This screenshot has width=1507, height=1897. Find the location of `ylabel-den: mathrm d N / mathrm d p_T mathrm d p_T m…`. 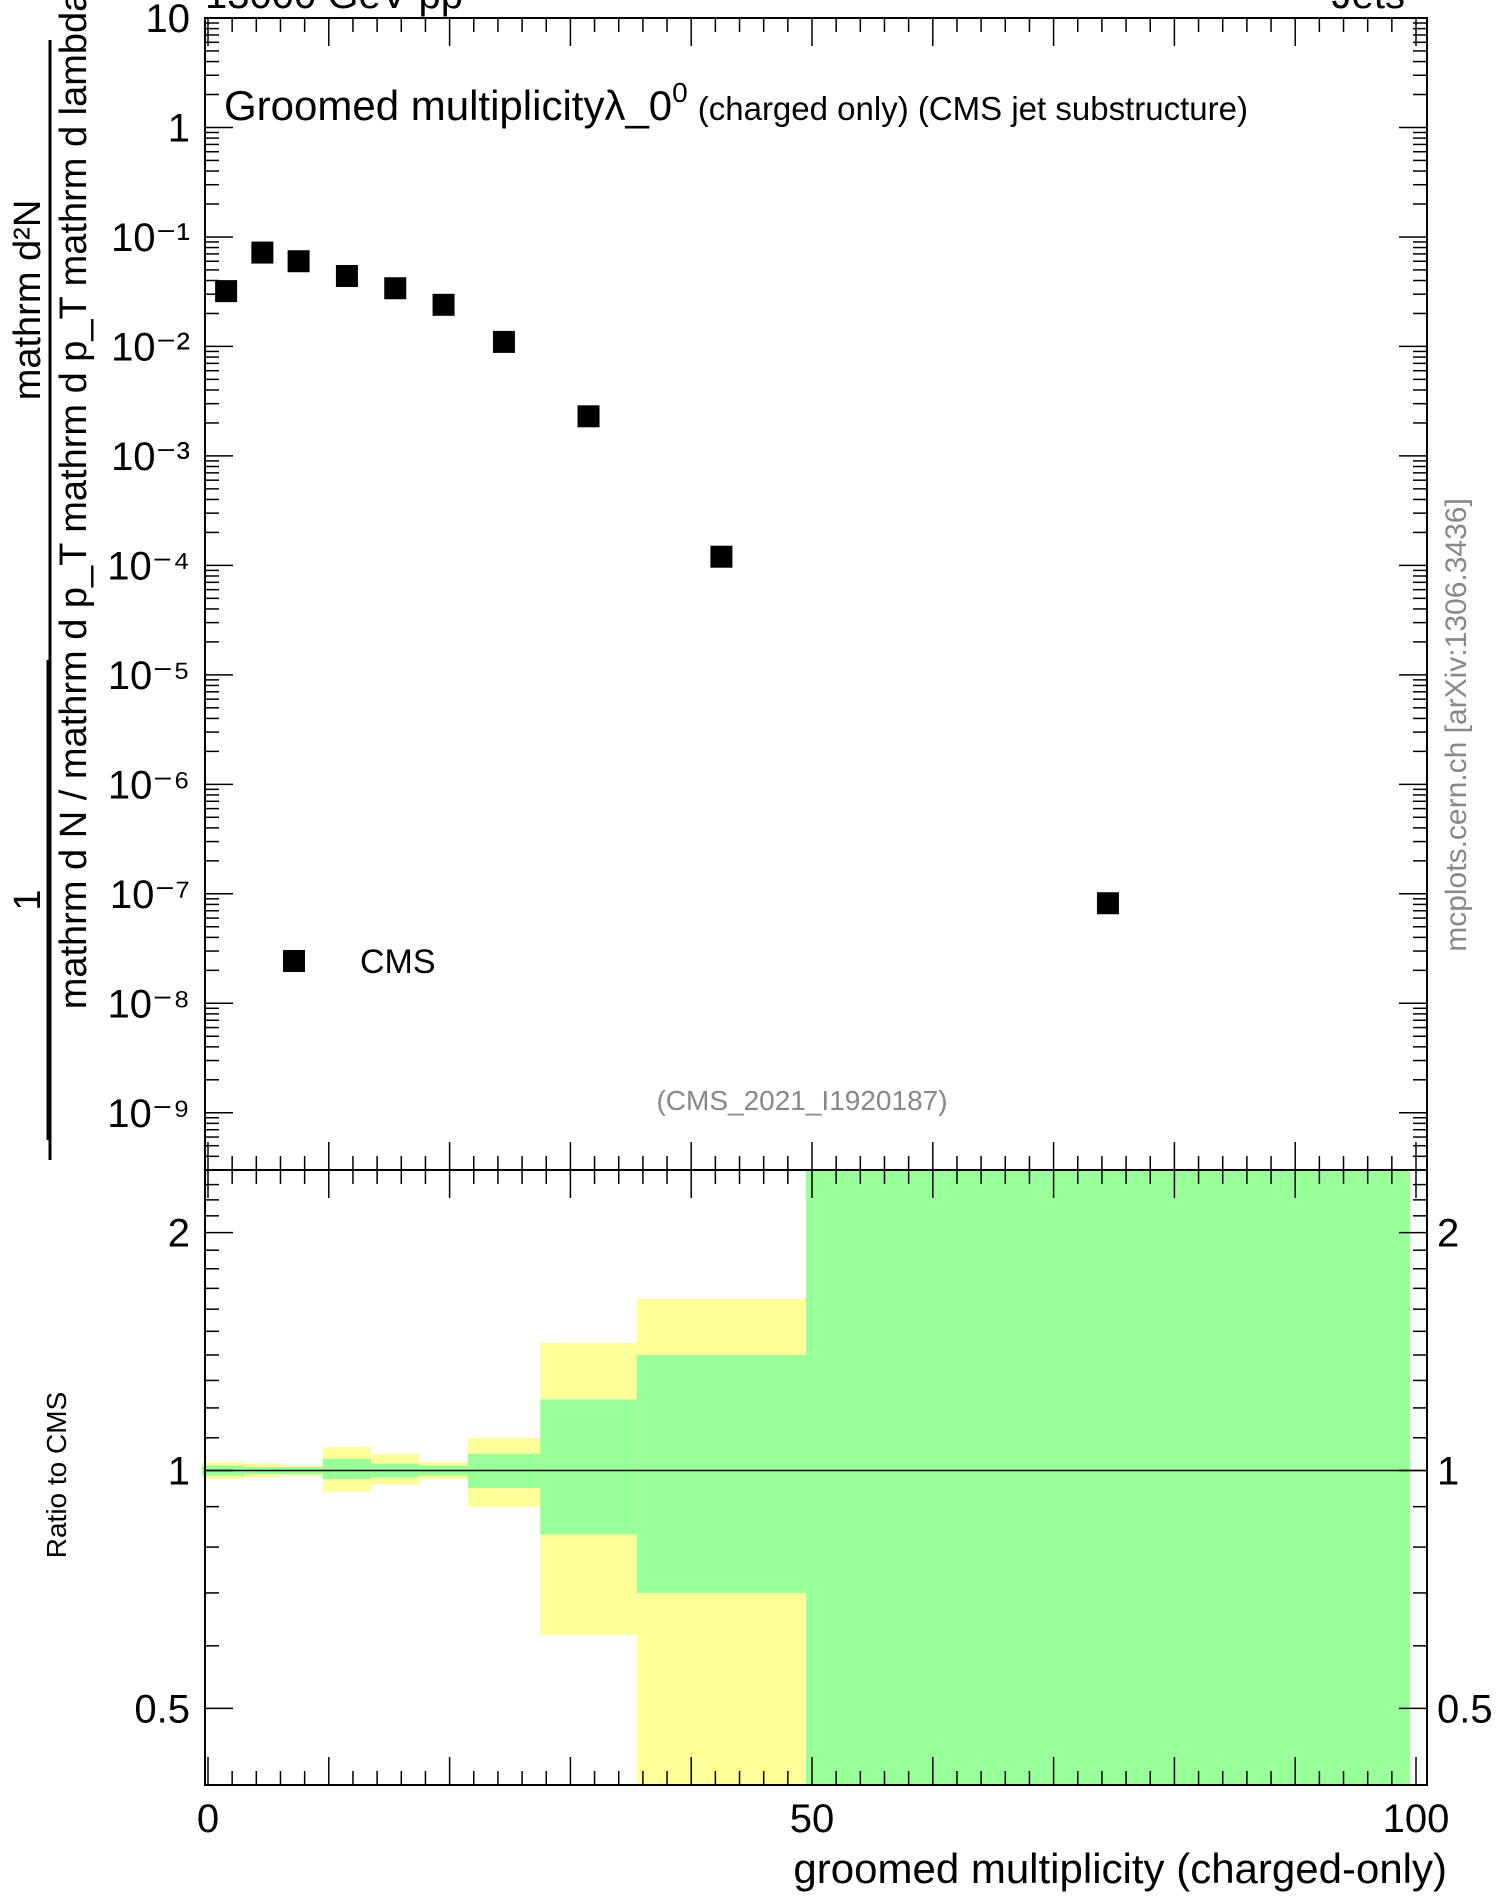

ylabel-den: mathrm d N / mathrm d p_T mathrm d p_T m… is located at coordinates (74, 504).